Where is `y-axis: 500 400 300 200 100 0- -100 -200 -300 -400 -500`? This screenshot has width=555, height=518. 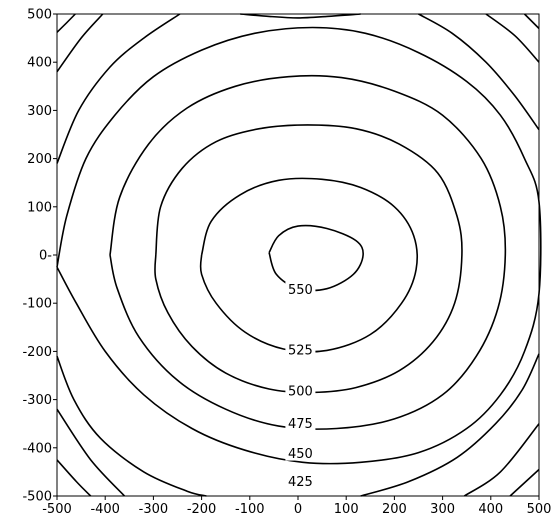 y-axis: 500 400 300 200 100 0- -100 -200 -300 -400 -500 is located at coordinates (39, 256).